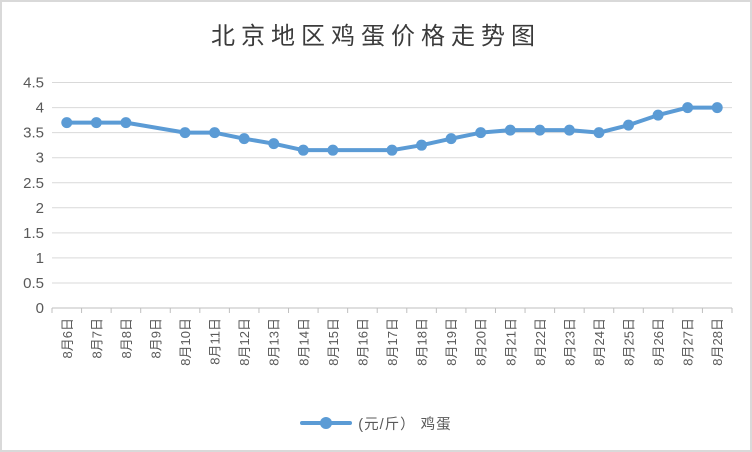 This screenshot has width=752, height=452. I want to click on legend-dot-icon, so click(326, 423).